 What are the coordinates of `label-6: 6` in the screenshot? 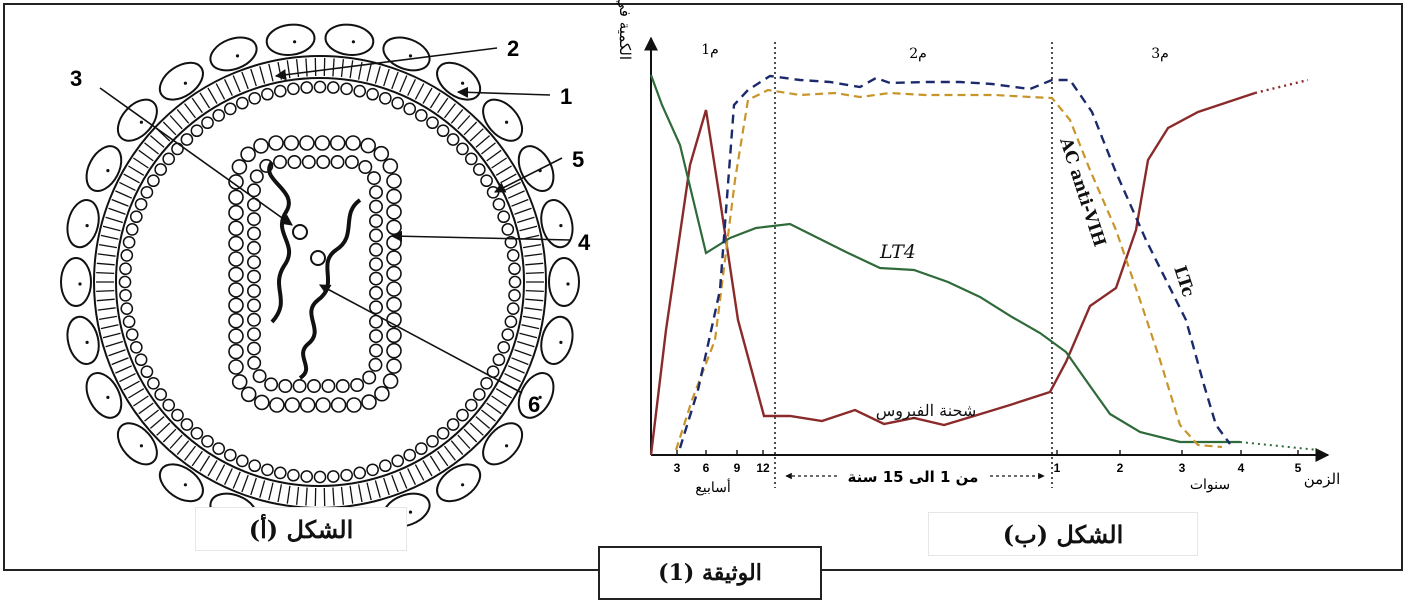 It's located at (534, 404).